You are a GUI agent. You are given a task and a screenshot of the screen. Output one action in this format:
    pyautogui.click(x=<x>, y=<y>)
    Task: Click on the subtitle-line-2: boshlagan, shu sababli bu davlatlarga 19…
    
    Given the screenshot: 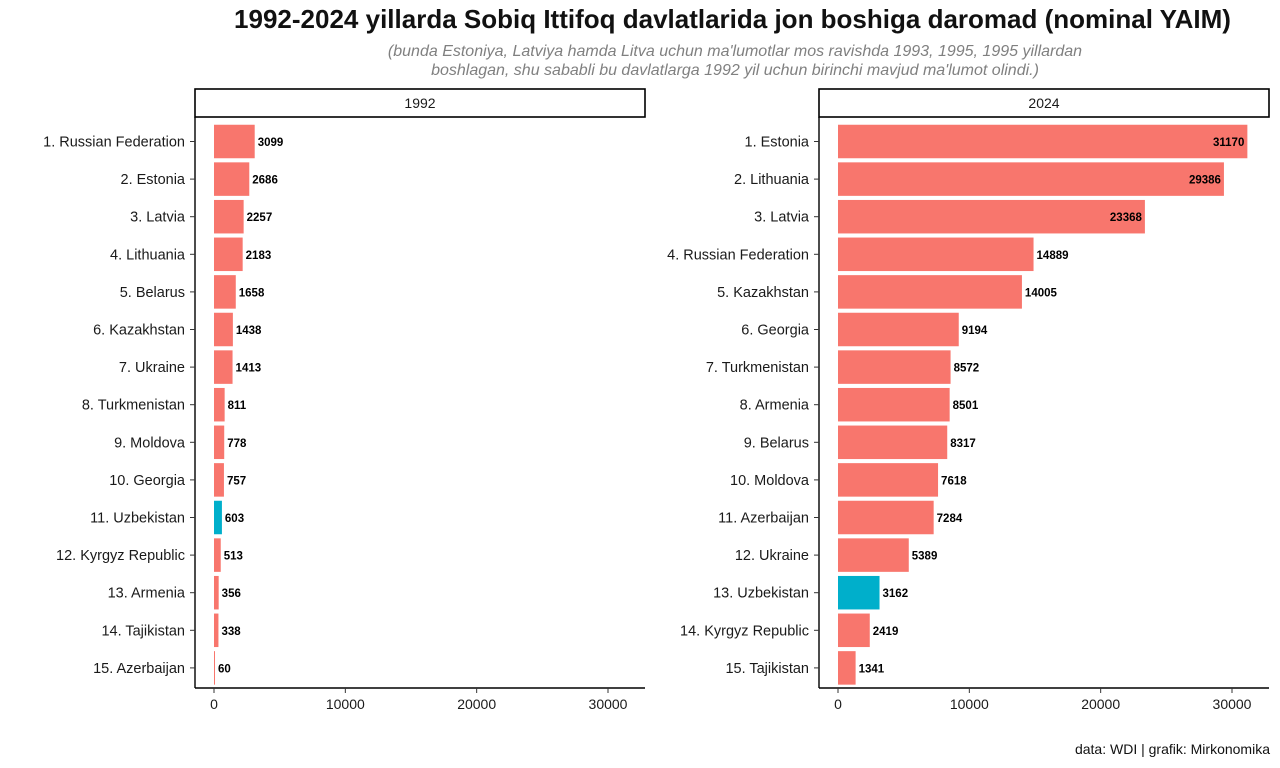 What is the action you would take?
    pyautogui.click(x=735, y=70)
    